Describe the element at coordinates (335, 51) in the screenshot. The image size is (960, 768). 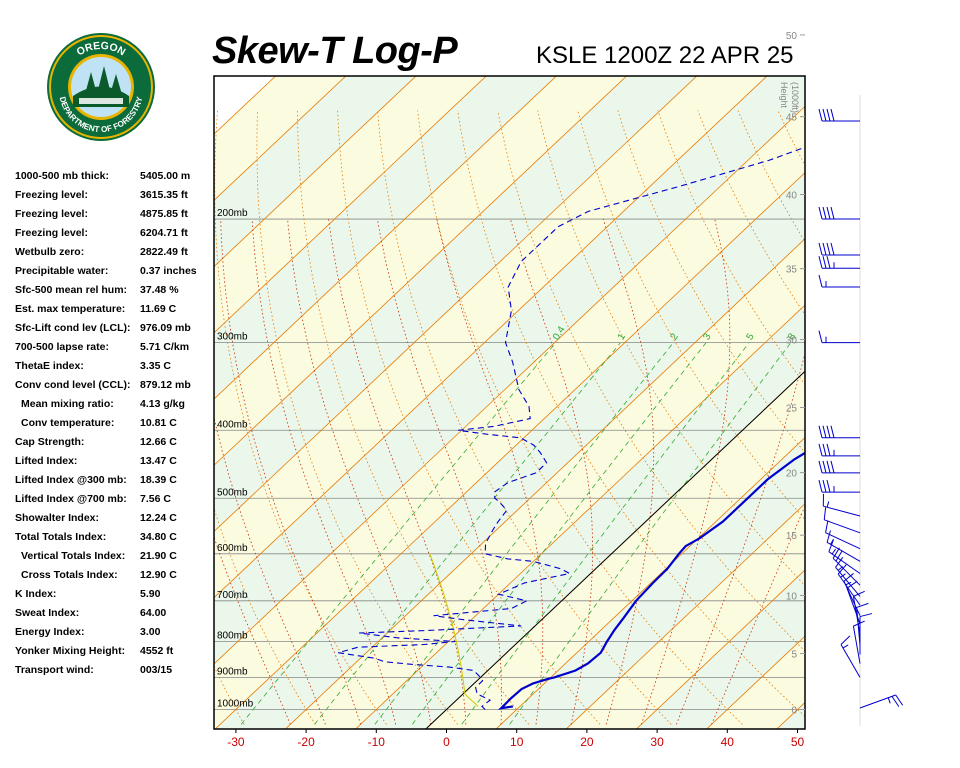
I see `chart-title: Skew-T Log-P` at that location.